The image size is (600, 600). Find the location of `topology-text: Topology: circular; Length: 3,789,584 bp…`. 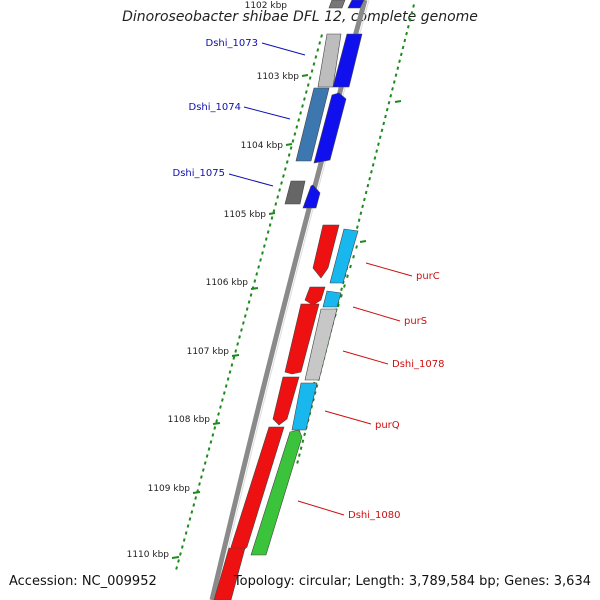

topology-text: Topology: circular; Length: 3,789,584 bp… is located at coordinates (412, 581).